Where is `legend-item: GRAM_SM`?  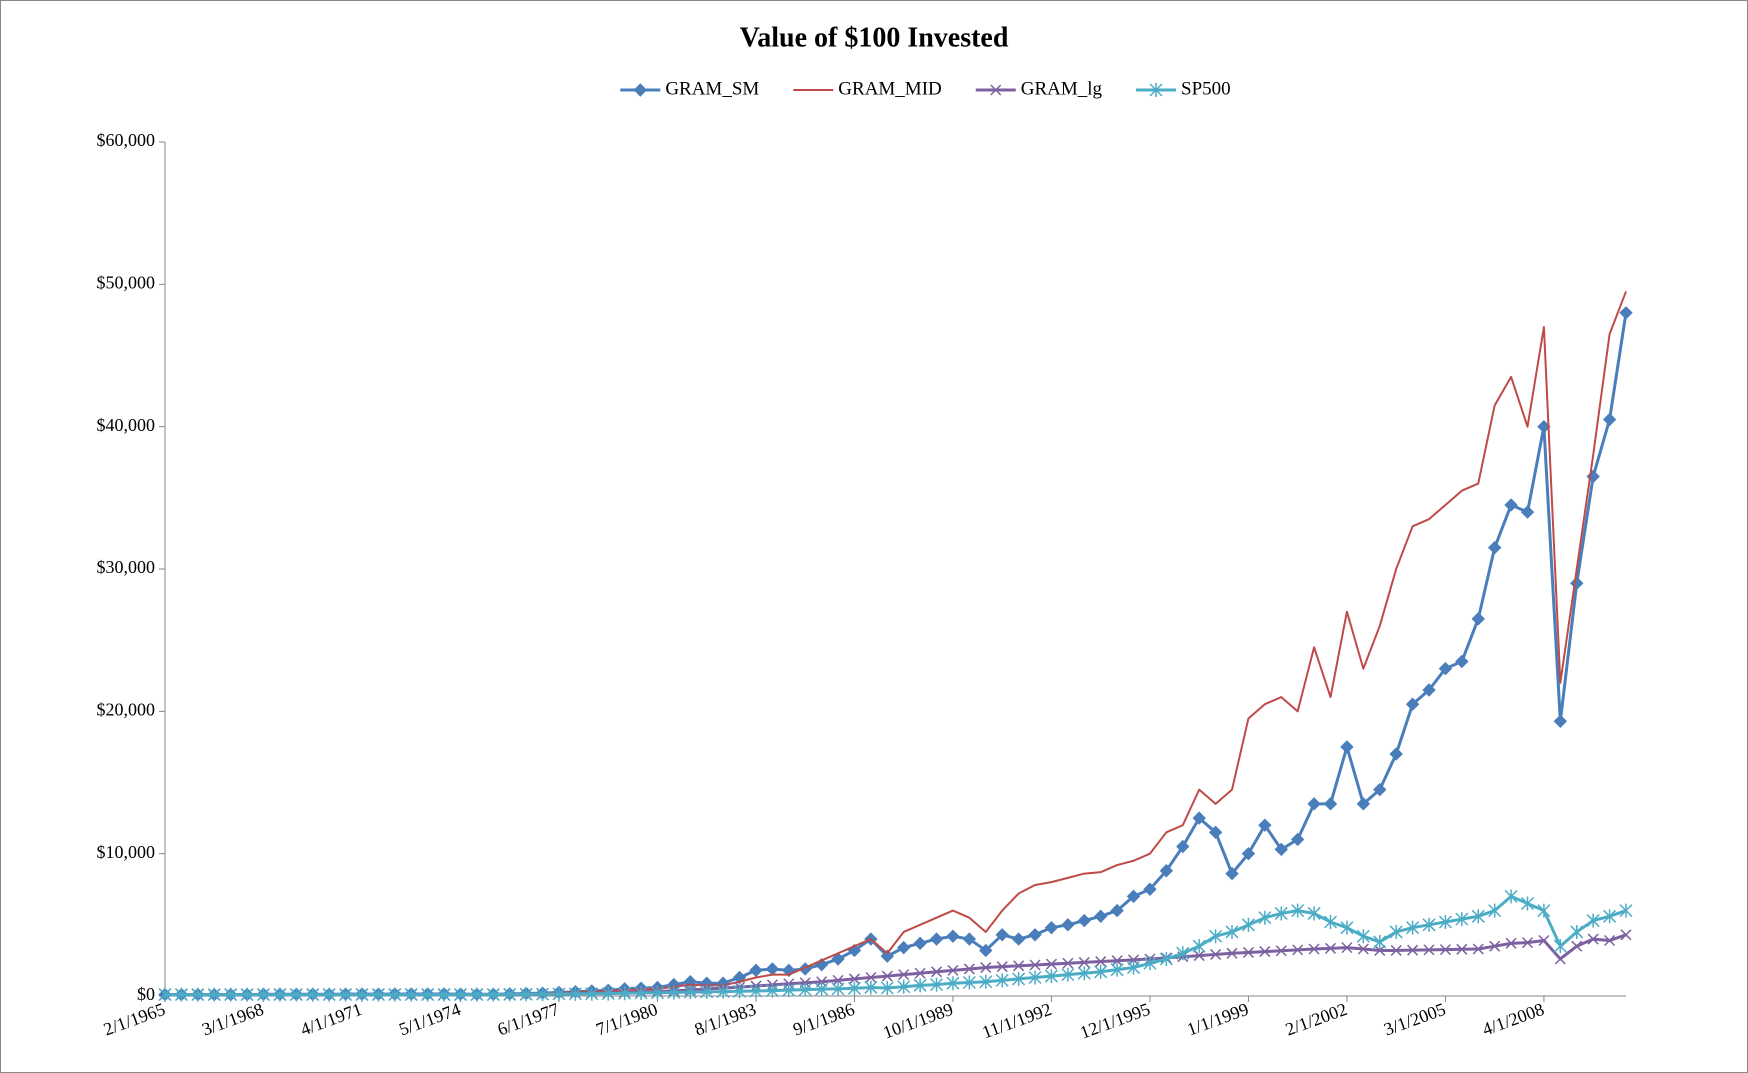 legend-item: GRAM_SM is located at coordinates (689, 88).